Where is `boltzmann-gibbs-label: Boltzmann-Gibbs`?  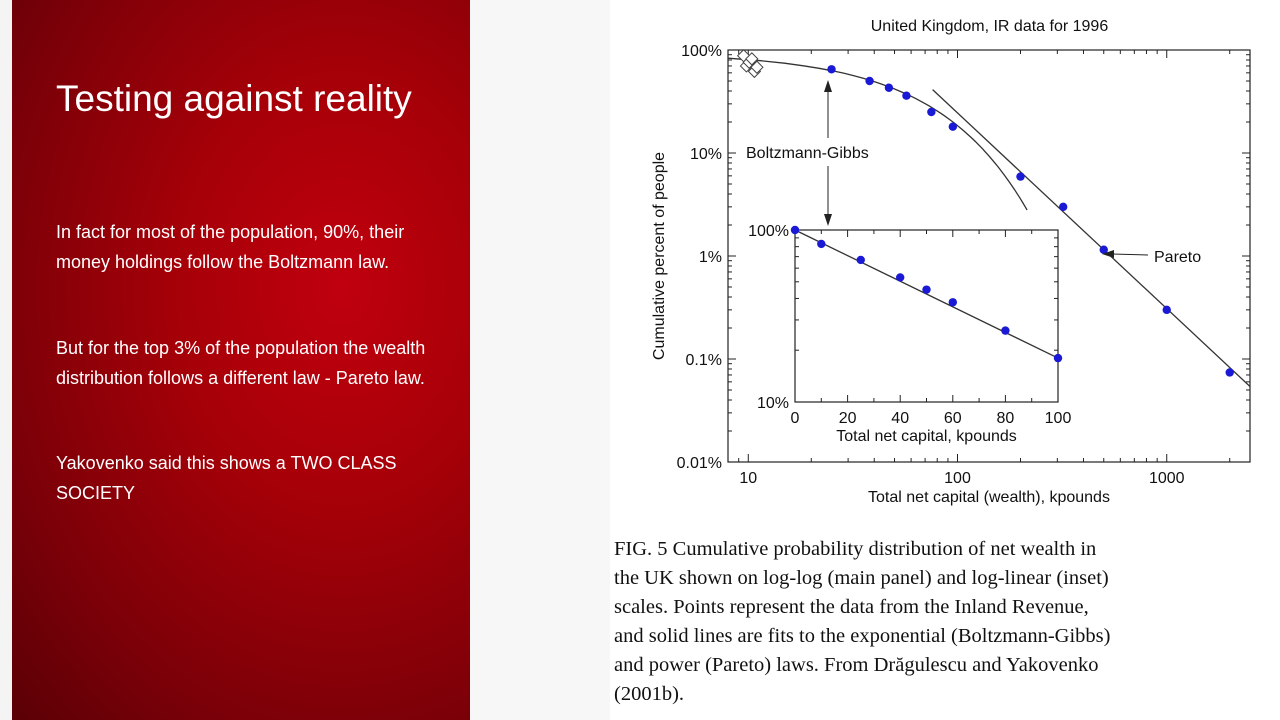 boltzmann-gibbs-label: Boltzmann-Gibbs is located at coordinates (807, 153).